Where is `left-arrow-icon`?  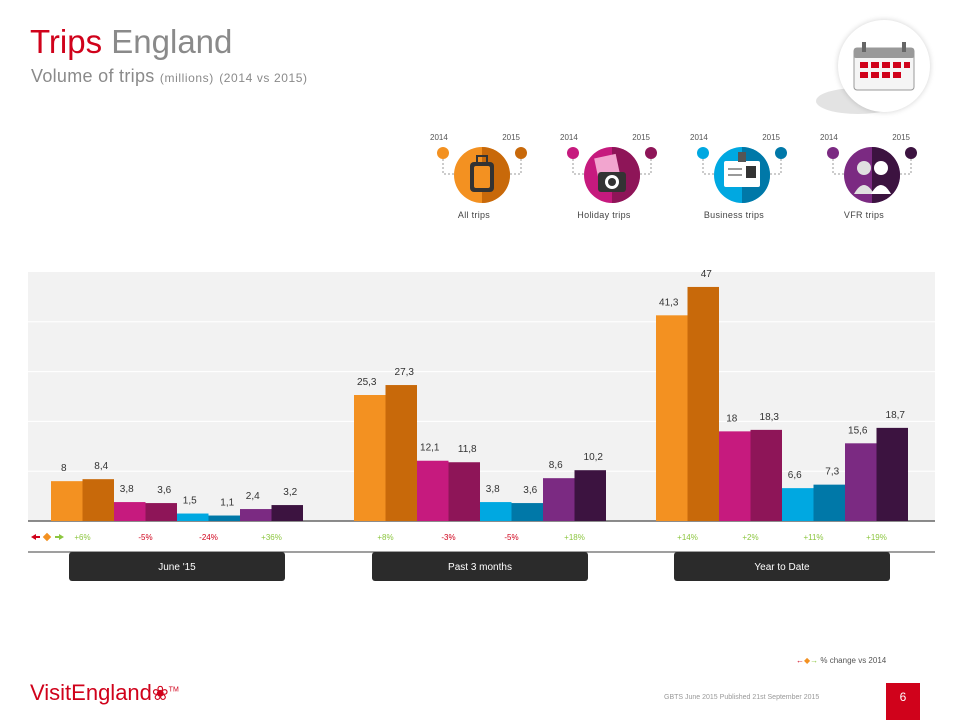
left-arrow-icon is located at coordinates (35, 537).